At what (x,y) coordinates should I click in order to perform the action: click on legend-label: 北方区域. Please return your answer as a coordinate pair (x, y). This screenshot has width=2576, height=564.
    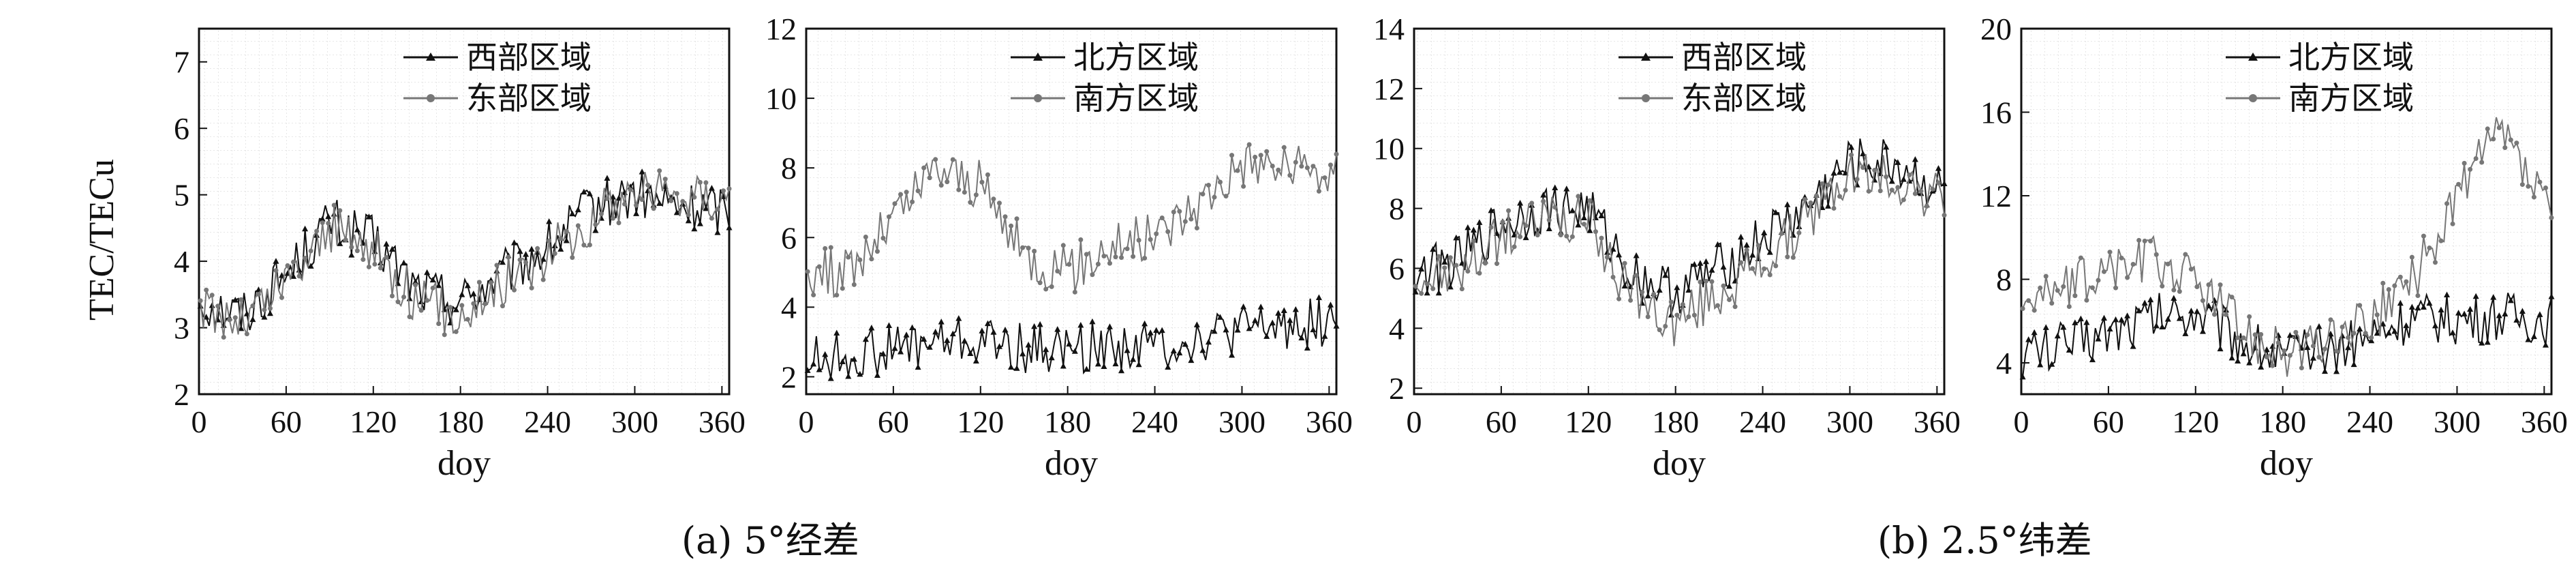
    Looking at the image, I should click on (2351, 57).